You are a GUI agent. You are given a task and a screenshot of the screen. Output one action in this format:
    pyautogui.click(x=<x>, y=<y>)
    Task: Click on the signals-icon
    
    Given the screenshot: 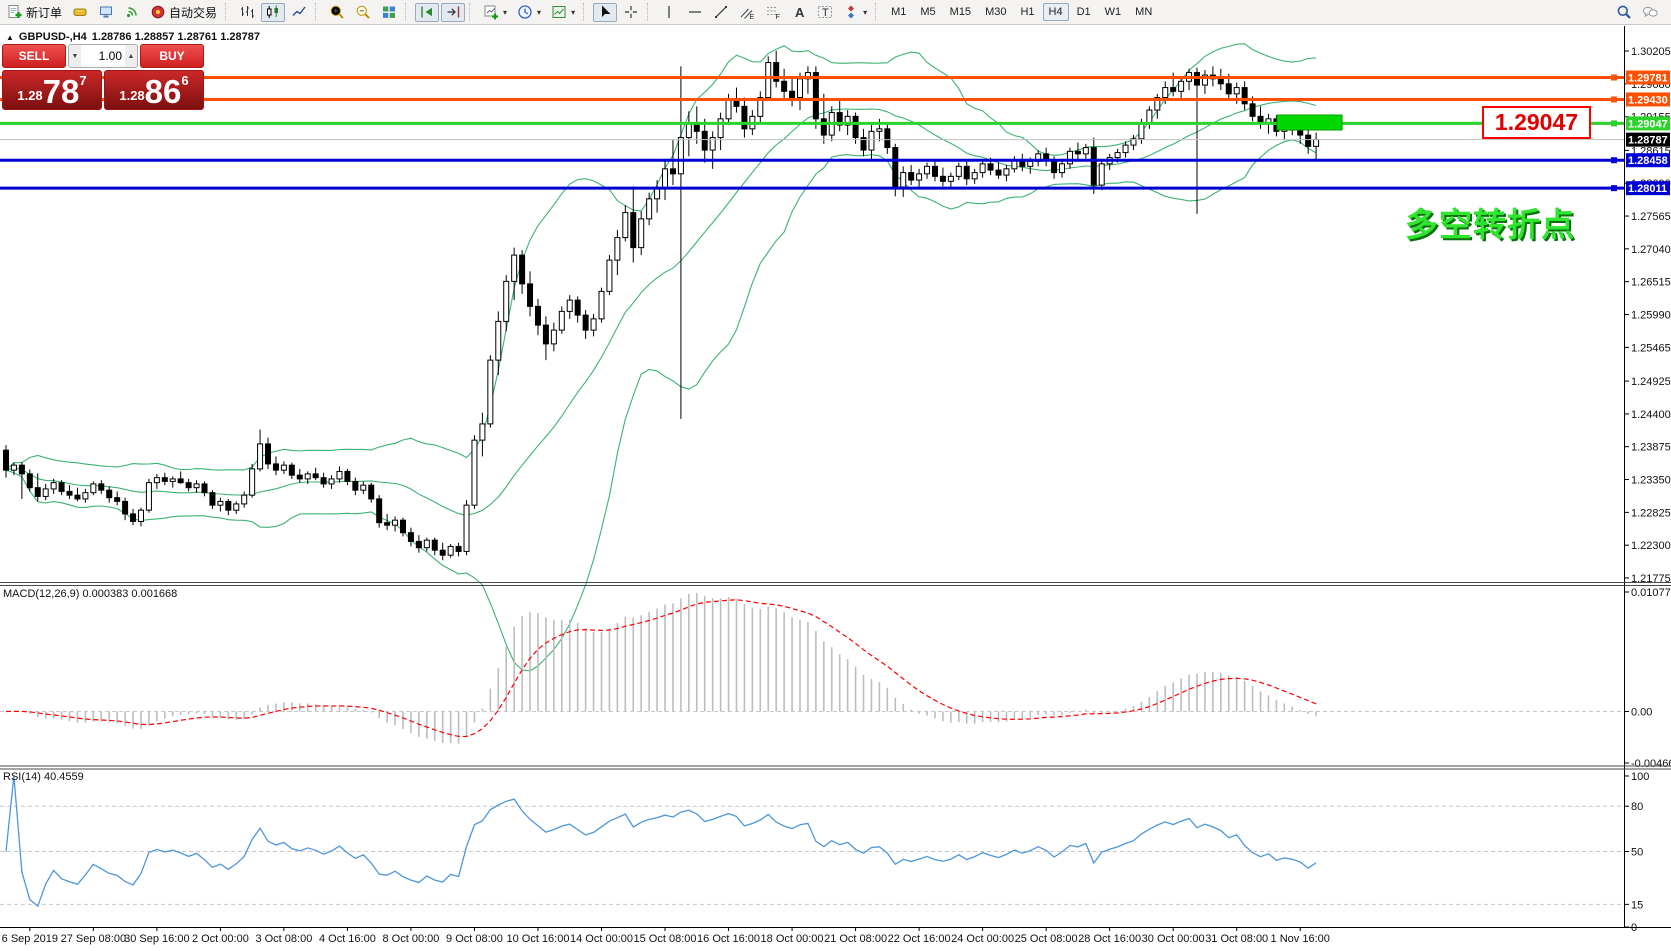 What is the action you would take?
    pyautogui.click(x=131, y=12)
    